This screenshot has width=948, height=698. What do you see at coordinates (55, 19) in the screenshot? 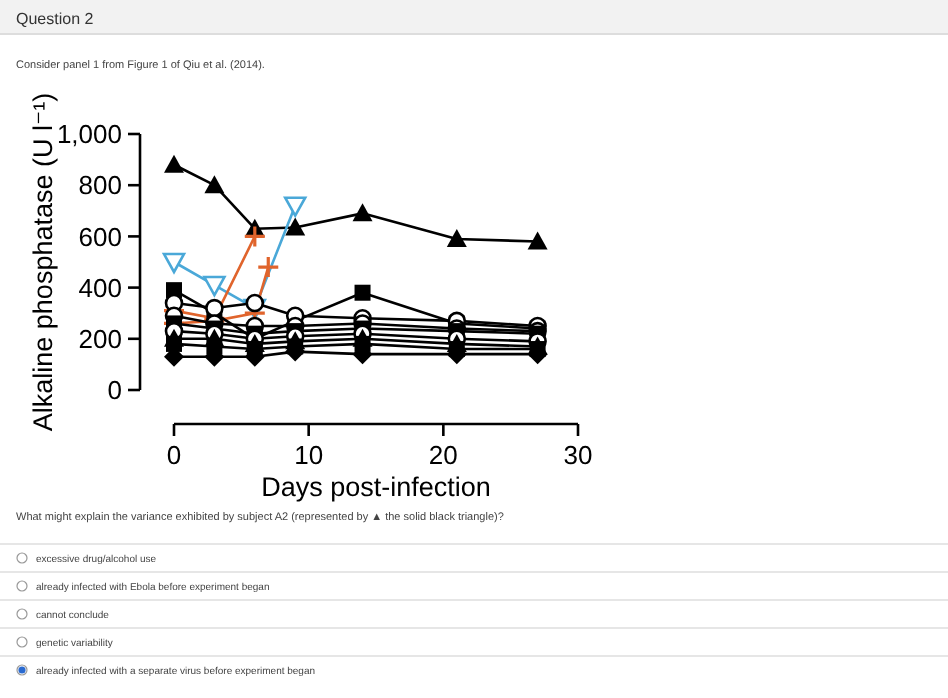
I see `chart-title: Question 2` at bounding box center [55, 19].